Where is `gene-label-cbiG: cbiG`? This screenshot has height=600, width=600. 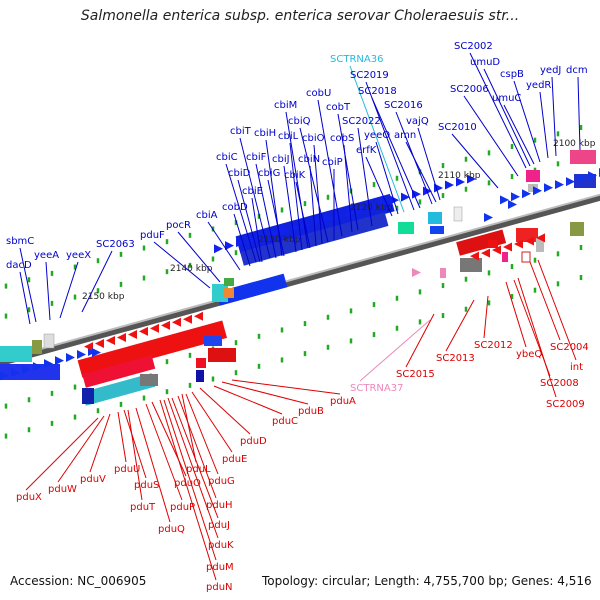
gene-label-cbiG: cbiG is located at coordinates (269, 173).